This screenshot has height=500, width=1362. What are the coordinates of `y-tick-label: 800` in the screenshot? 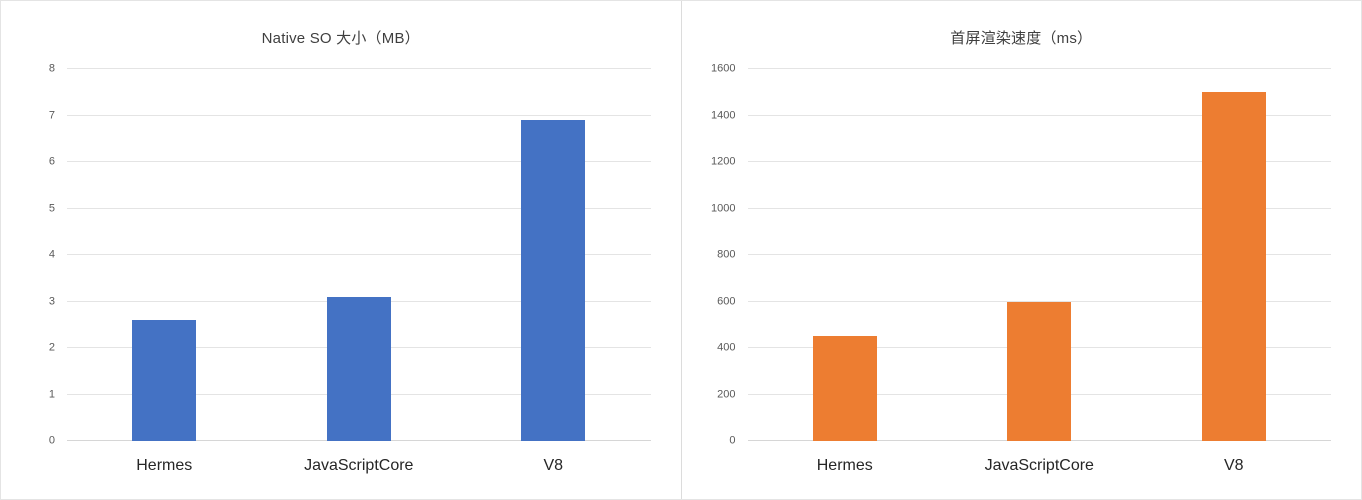 It's located at (726, 254).